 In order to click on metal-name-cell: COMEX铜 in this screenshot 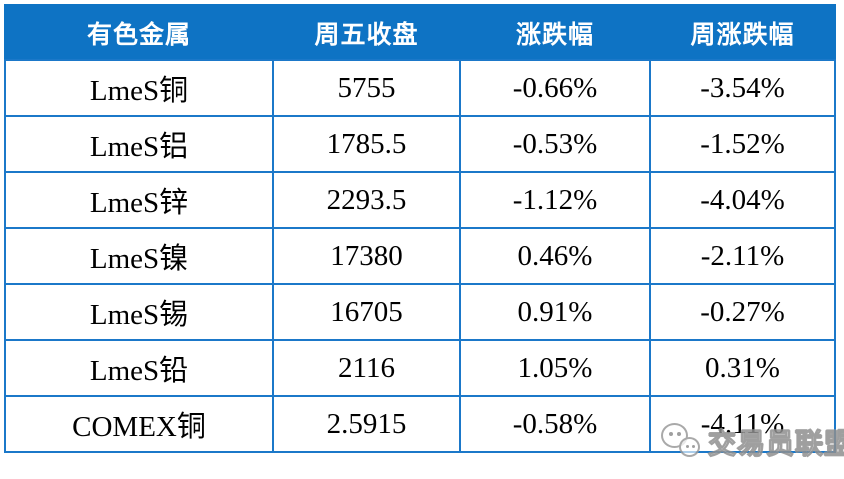, I will do `click(139, 424)`.